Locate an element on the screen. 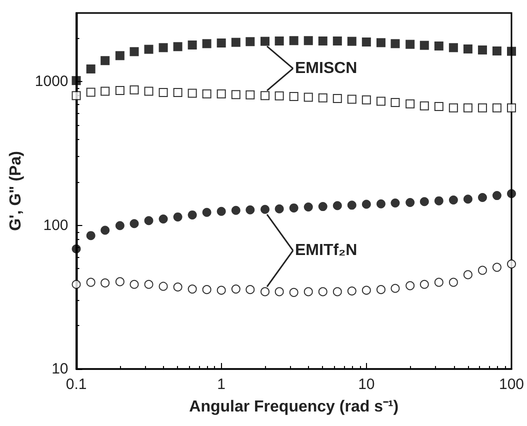  x-tick-label: 0.1 is located at coordinates (76, 384).